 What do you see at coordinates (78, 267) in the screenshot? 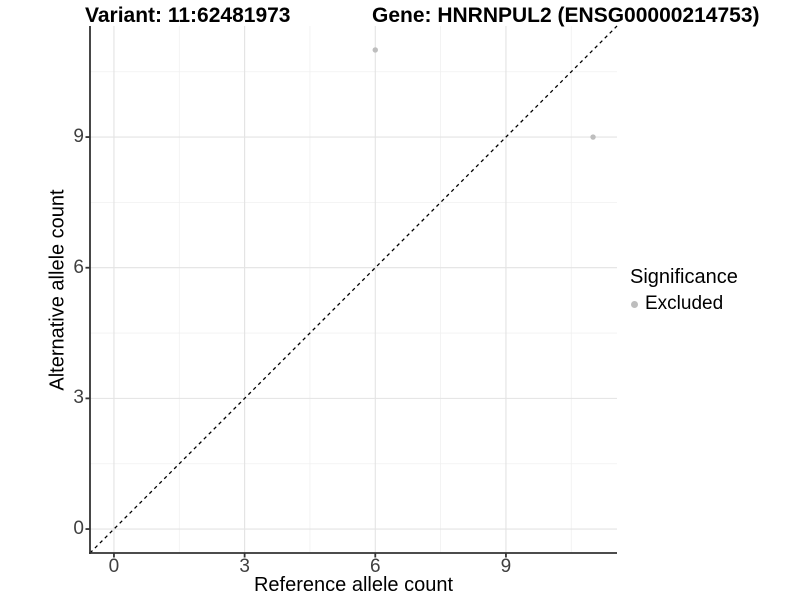
I see `y-tick-label: 6` at bounding box center [78, 267].